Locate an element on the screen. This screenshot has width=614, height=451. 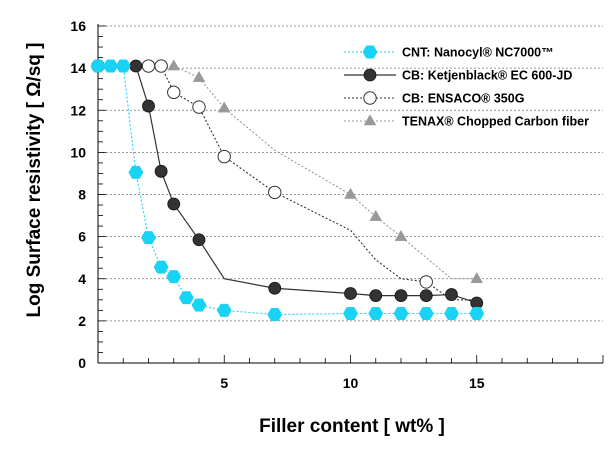
x-tick-label: 5 is located at coordinates (224, 383).